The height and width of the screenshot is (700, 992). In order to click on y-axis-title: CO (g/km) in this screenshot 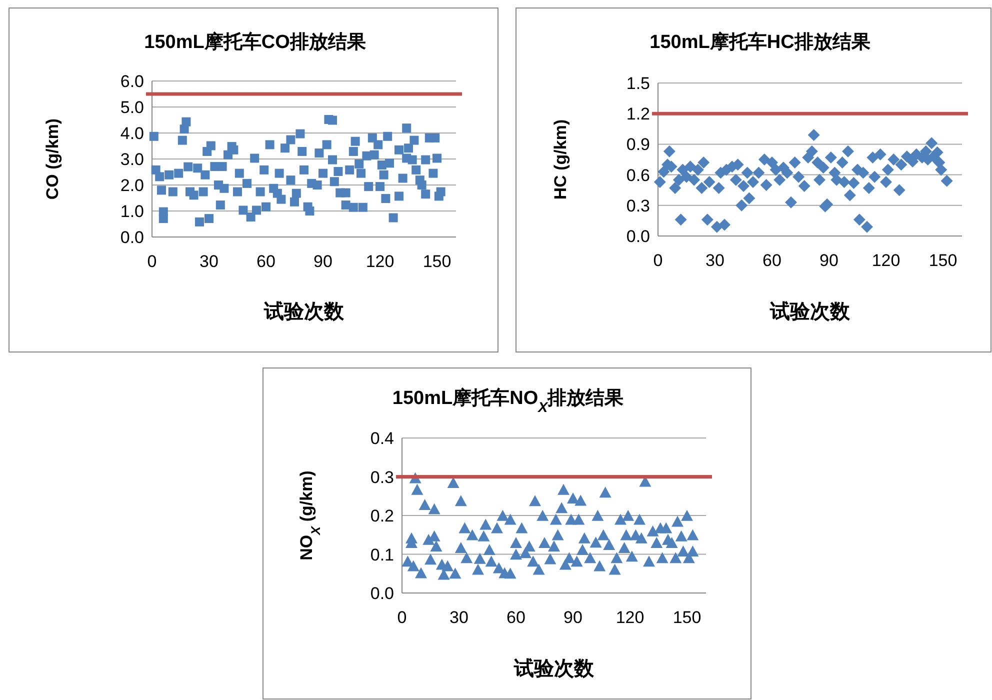, I will do `click(52, 159)`.